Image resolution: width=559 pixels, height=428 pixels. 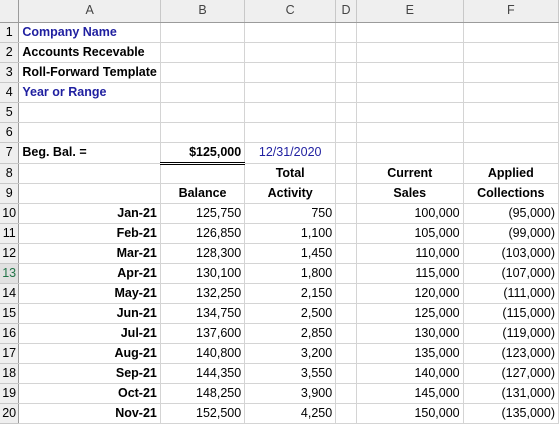 I want to click on cell-c6, so click(x=290, y=132).